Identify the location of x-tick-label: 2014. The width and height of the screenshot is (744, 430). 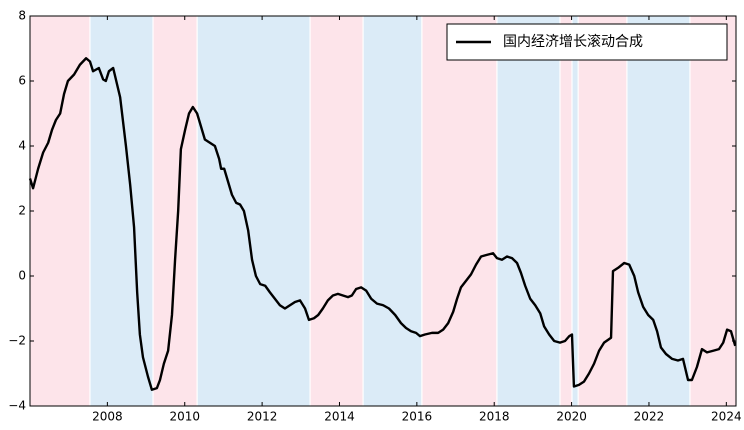
(339, 417).